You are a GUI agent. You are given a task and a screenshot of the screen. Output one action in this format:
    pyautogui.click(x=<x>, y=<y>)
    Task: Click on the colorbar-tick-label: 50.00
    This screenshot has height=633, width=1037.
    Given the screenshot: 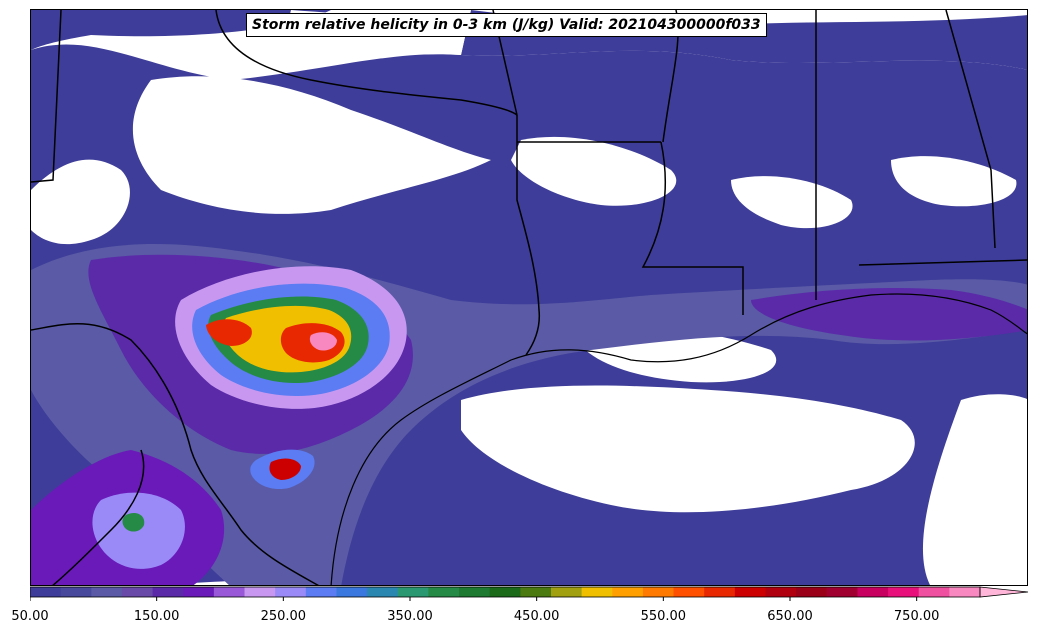 What is the action you would take?
    pyautogui.click(x=30, y=616)
    